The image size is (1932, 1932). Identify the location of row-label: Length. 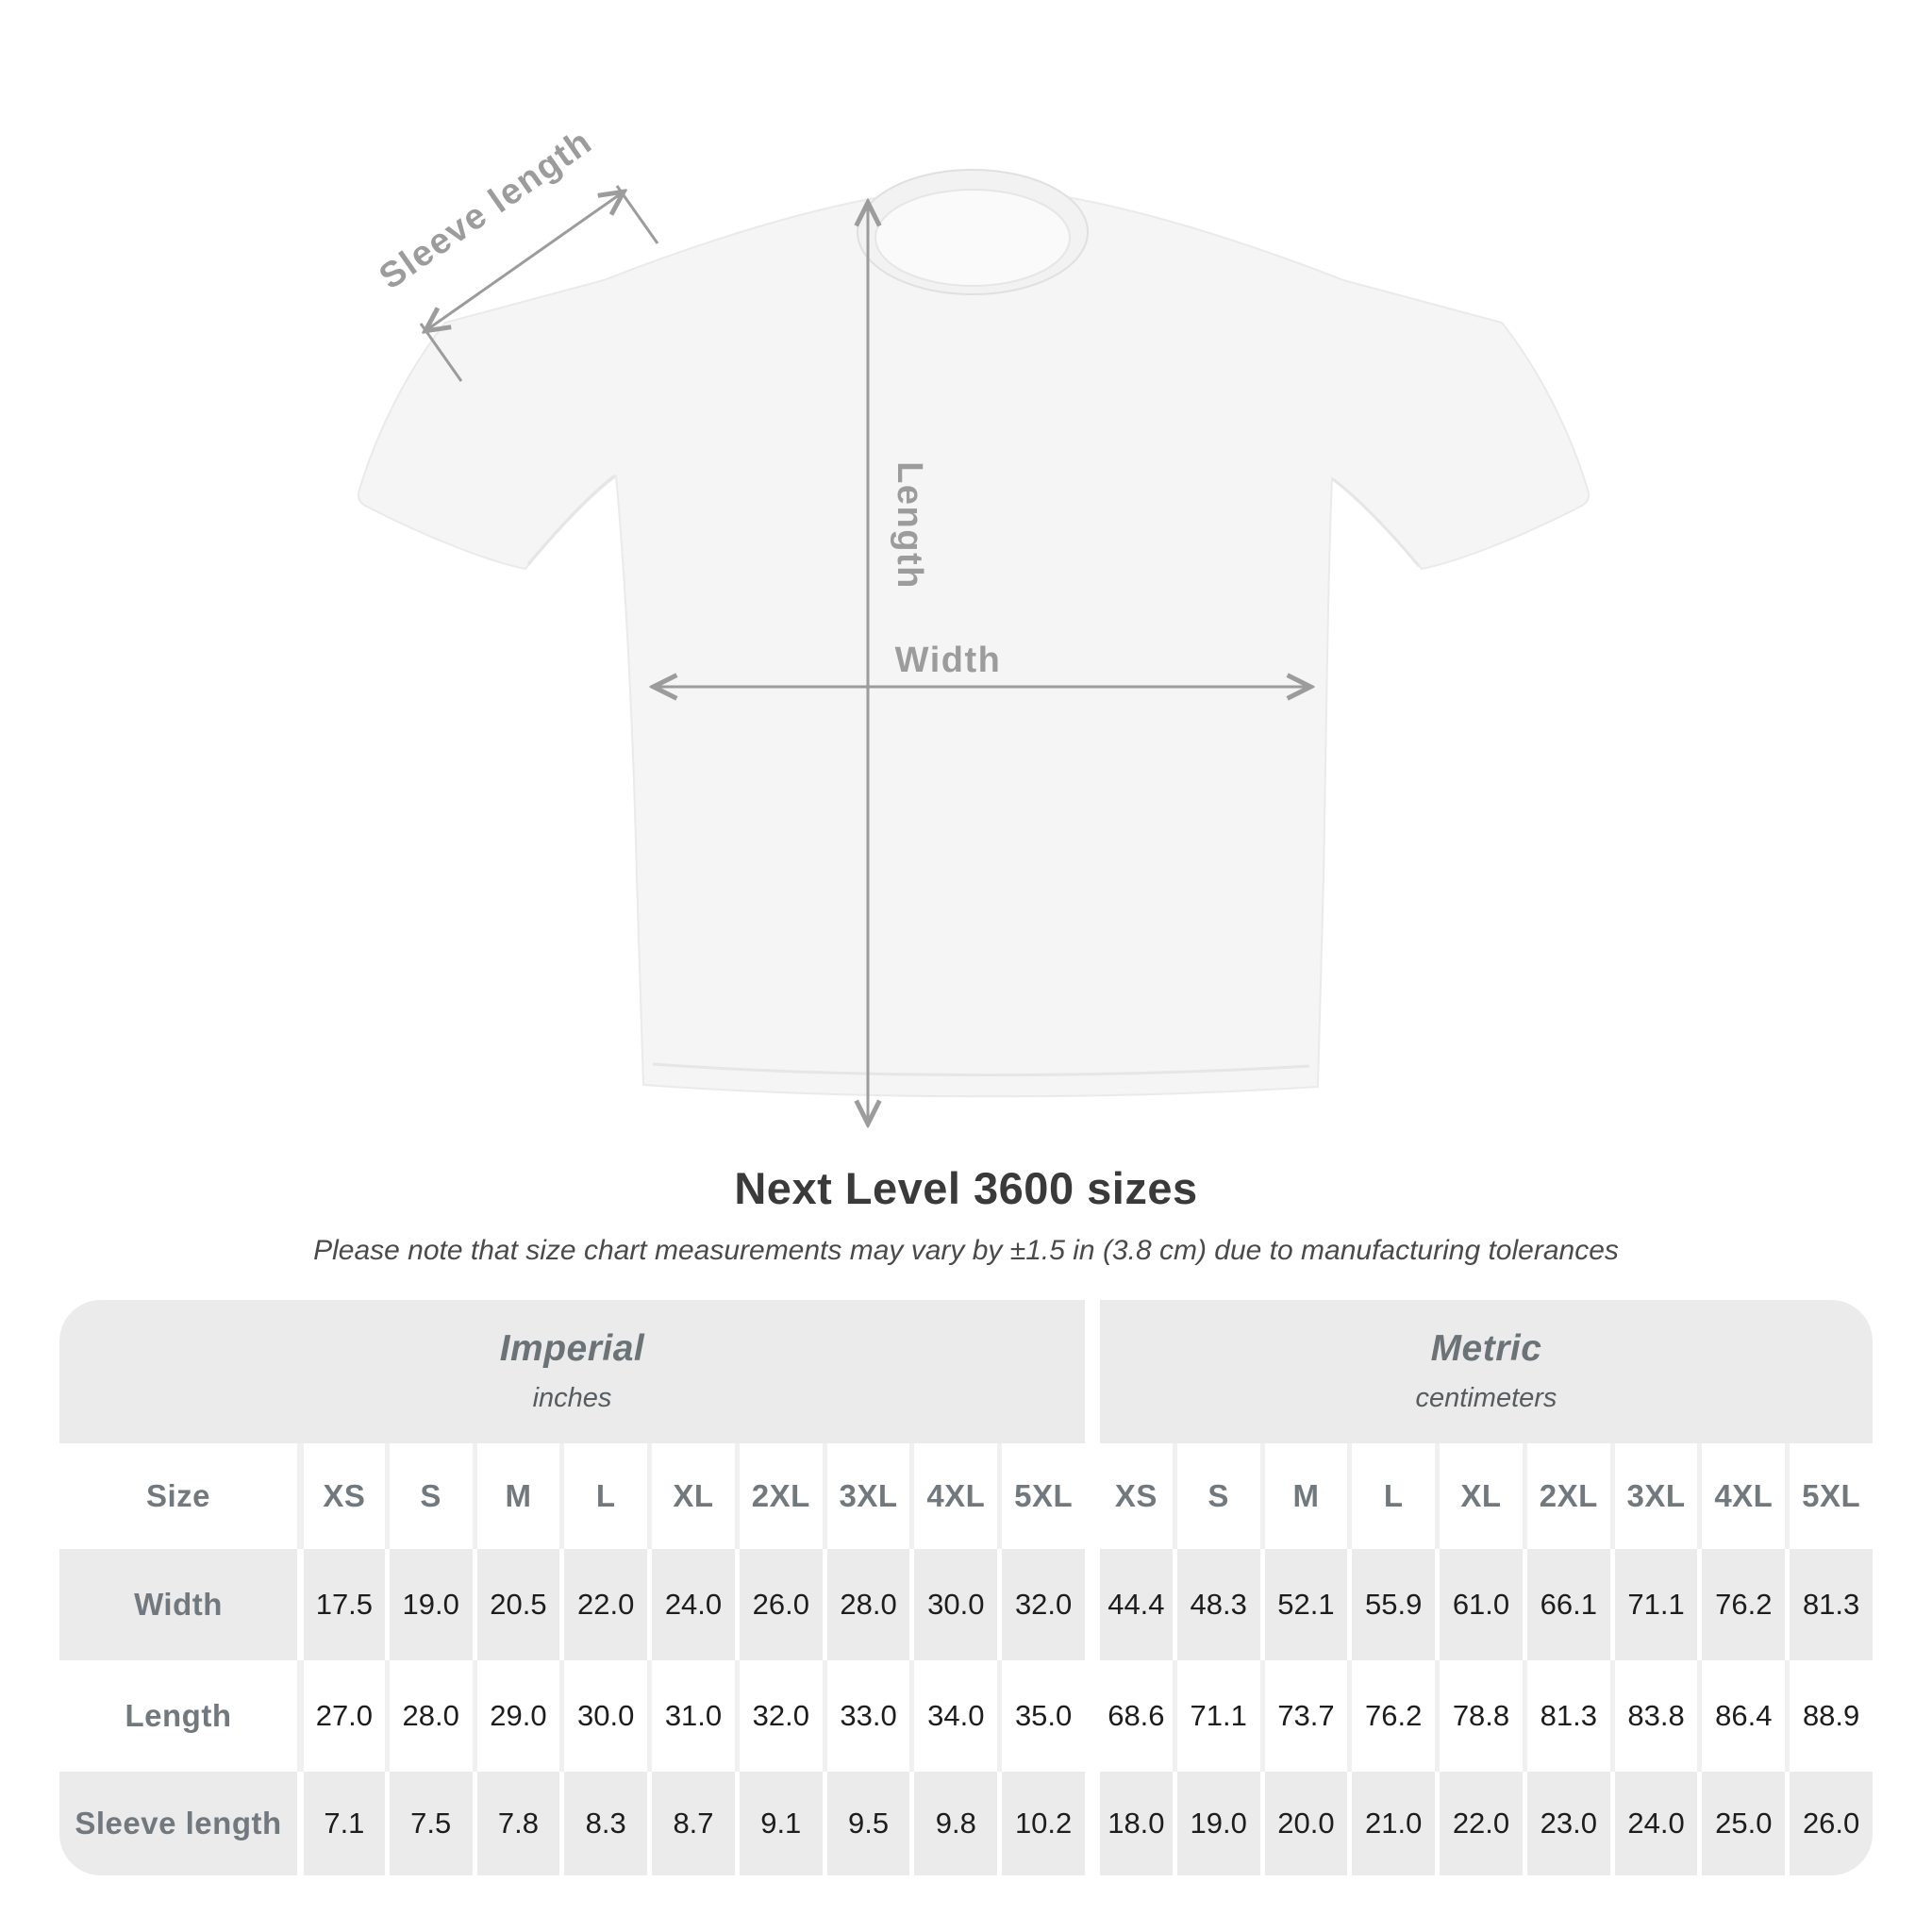
(178, 1716).